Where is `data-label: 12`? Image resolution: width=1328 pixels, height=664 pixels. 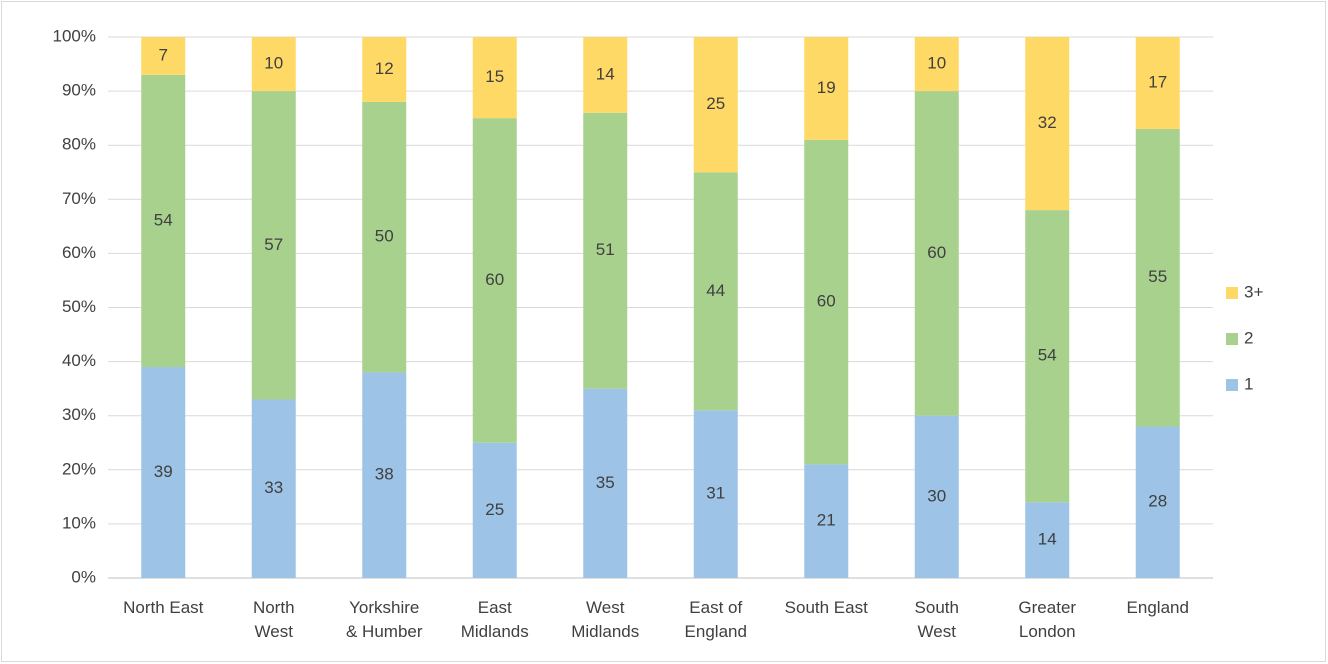 data-label: 12 is located at coordinates (384, 68).